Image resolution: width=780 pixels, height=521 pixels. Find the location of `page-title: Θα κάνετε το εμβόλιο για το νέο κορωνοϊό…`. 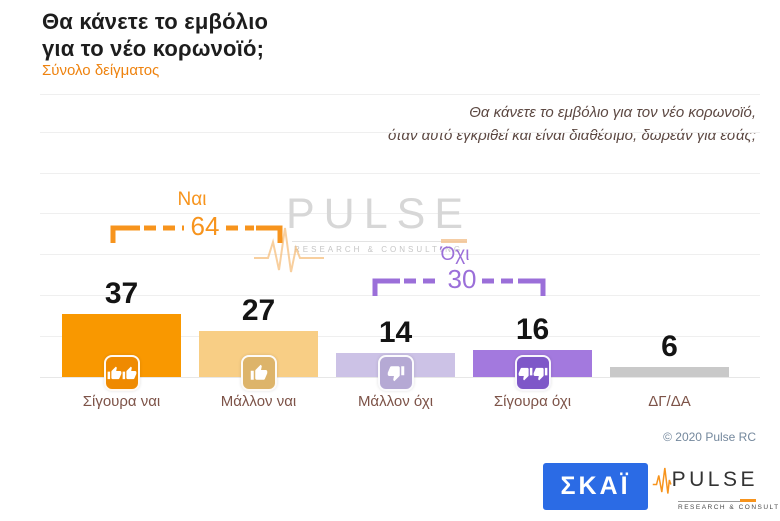

page-title: Θα κάνετε το εμβόλιο για το νέο κορωνοϊό… is located at coordinates (155, 35).